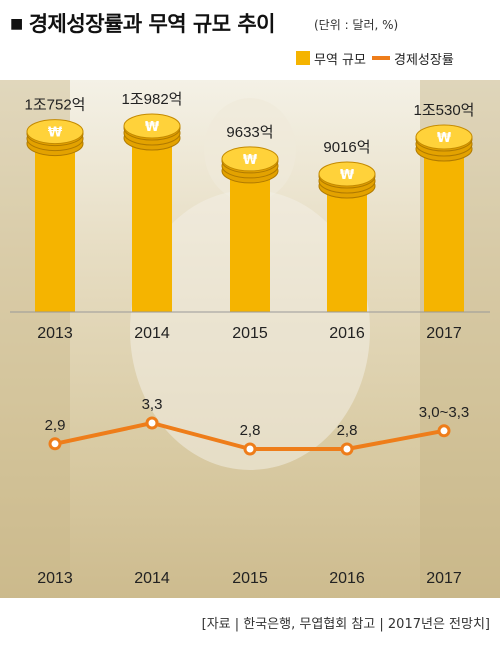 The width and height of the screenshot is (500, 651). What do you see at coordinates (152, 99) in the screenshot?
I see `bar-value-label: 1조982억` at bounding box center [152, 99].